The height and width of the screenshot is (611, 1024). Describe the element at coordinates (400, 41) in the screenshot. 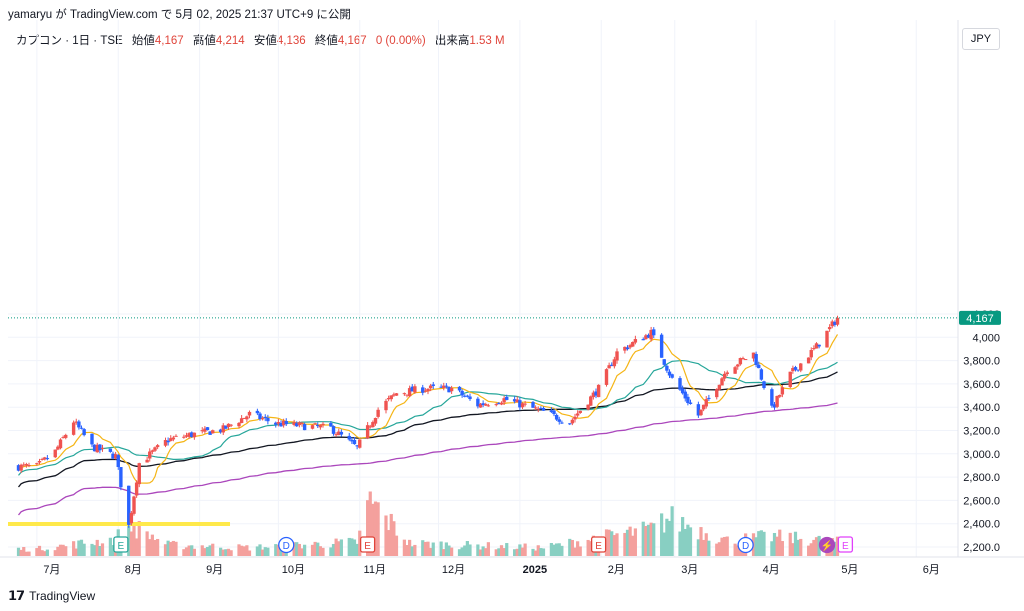

I see `change-value: 0 (0.00%)` at that location.